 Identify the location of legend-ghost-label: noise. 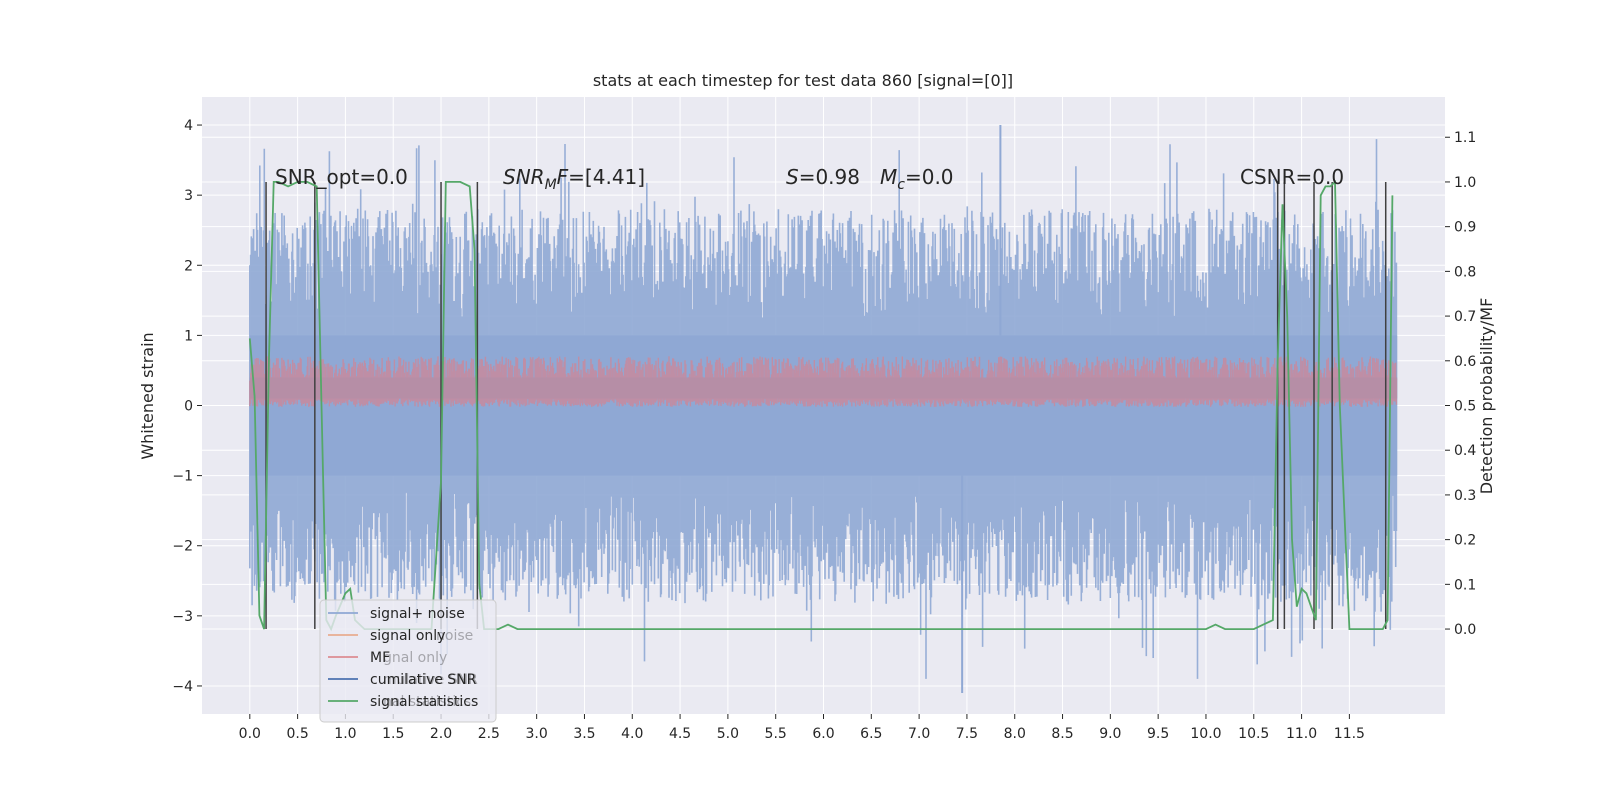
(454, 636).